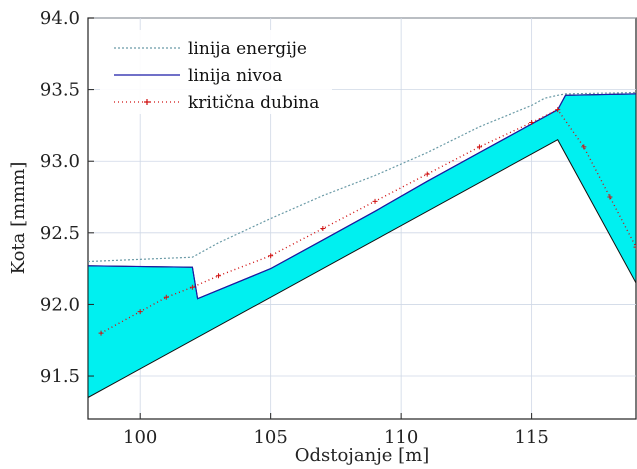  What do you see at coordinates (60, 90) in the screenshot?
I see `y-tick-label: 93.5` at bounding box center [60, 90].